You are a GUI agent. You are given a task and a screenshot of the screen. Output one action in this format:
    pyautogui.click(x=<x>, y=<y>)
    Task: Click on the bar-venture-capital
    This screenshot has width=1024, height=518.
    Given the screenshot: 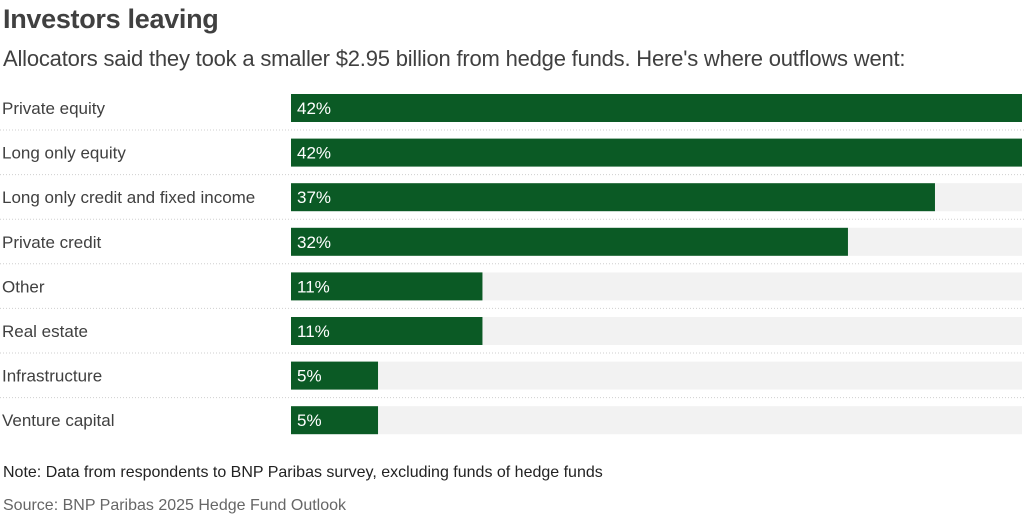 What is the action you would take?
    pyautogui.click(x=335, y=420)
    